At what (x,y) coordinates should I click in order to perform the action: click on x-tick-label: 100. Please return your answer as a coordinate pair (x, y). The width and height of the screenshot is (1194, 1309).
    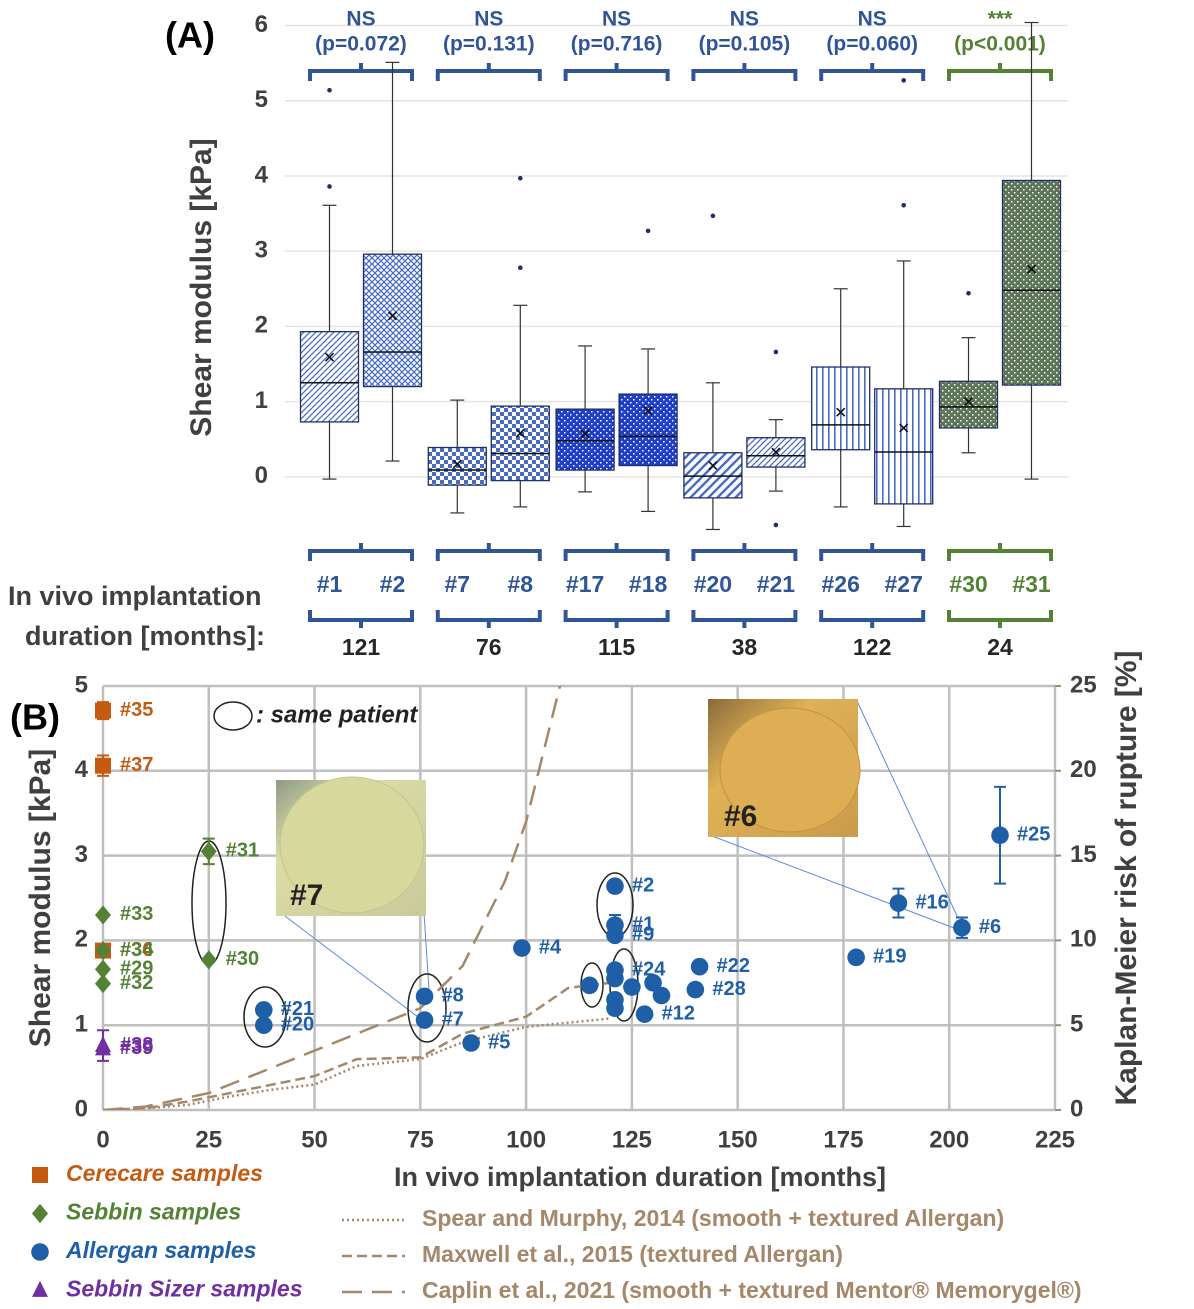
    Looking at the image, I should click on (526, 1139).